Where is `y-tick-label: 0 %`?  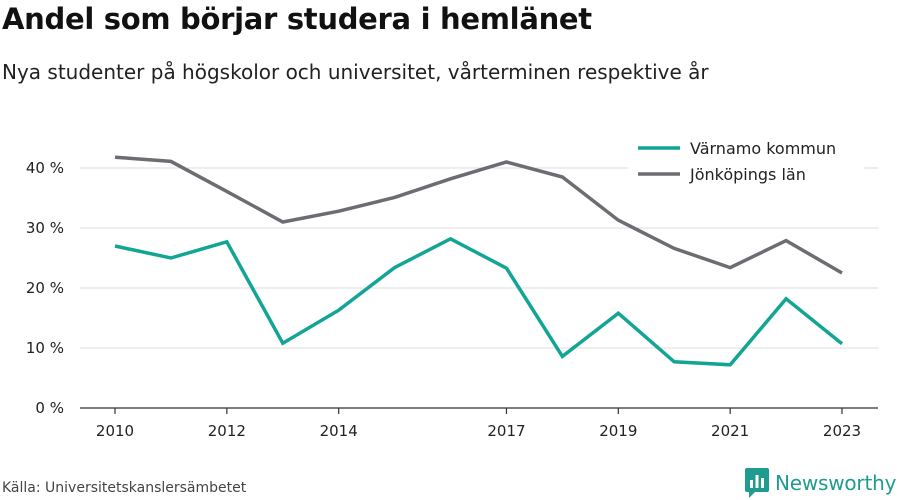
y-tick-label: 0 % is located at coordinates (49, 408).